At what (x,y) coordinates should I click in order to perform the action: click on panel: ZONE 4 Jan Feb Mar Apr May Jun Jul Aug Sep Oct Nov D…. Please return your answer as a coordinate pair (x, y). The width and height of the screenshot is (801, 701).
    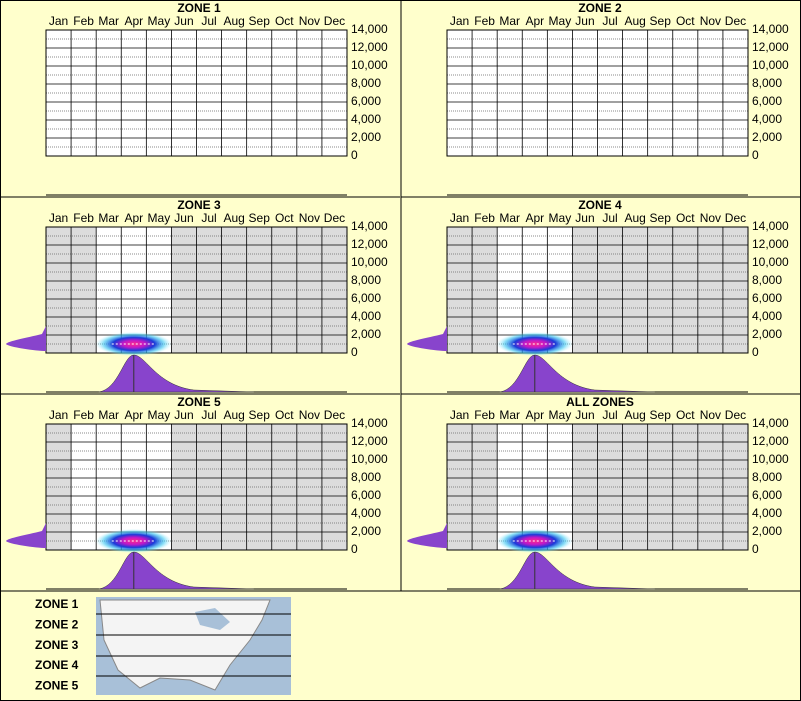
    Looking at the image, I should click on (600, 295).